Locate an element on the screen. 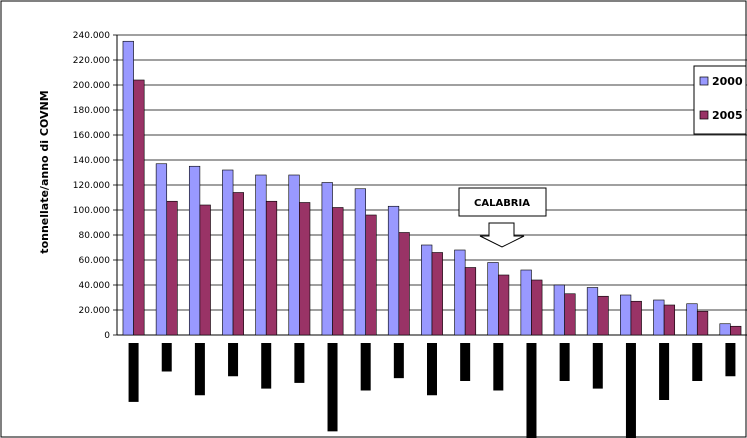 The image size is (747, 438). callout-calabria: CALABRIA is located at coordinates (502, 217).